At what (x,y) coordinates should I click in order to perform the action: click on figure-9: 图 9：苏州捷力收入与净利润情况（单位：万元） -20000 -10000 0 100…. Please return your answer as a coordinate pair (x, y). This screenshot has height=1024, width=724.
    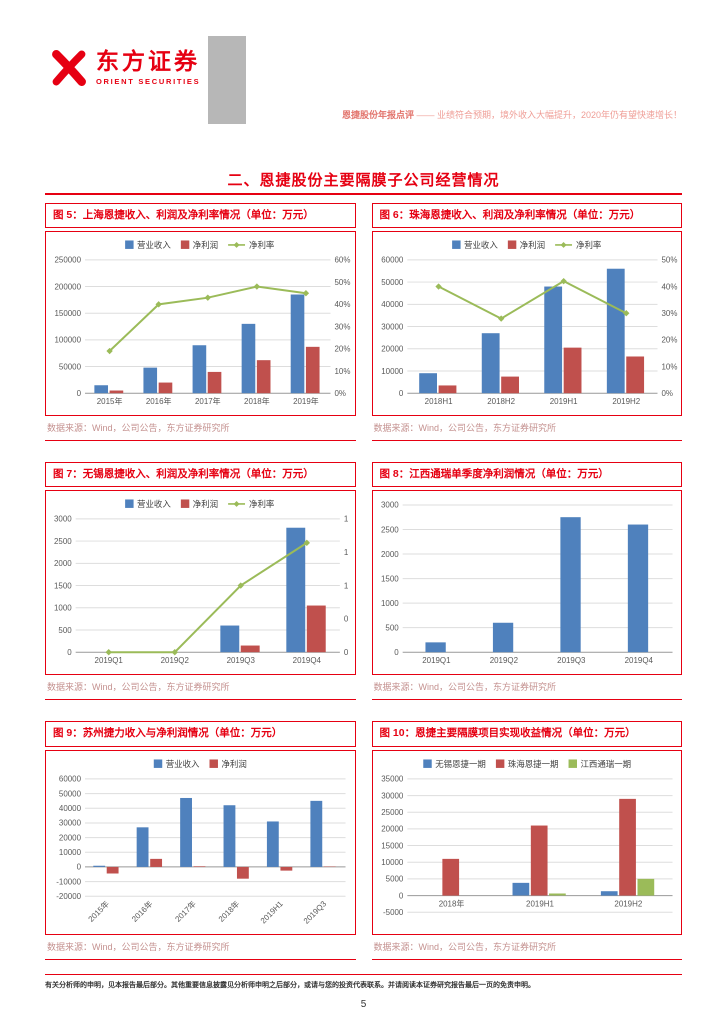
    Looking at the image, I should click on (200, 840).